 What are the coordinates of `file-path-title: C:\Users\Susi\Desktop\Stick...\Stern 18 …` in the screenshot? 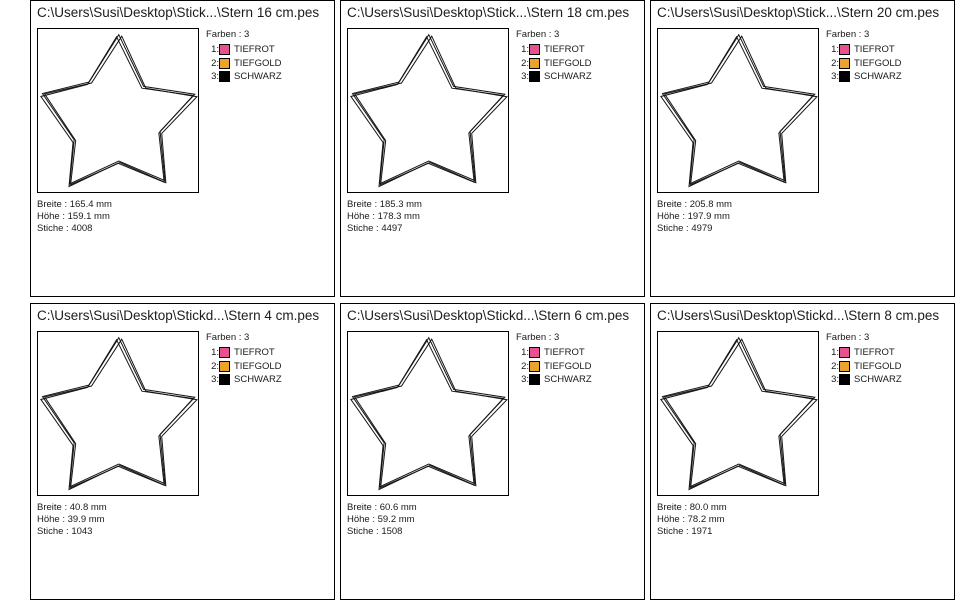 It's located at (488, 12).